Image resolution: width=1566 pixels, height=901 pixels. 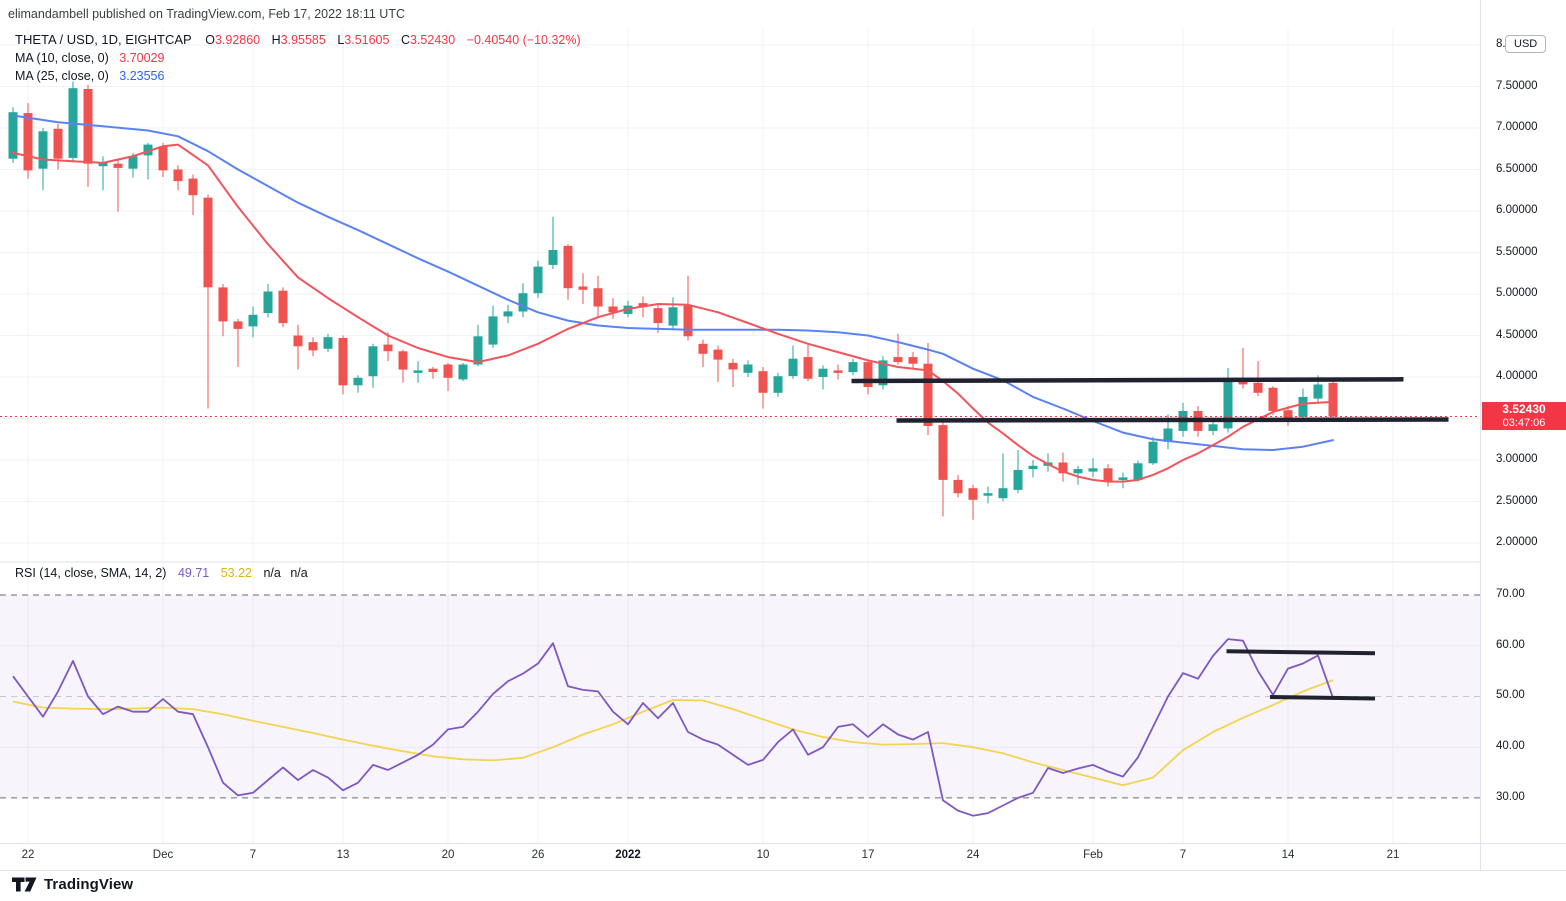 I want to click on price-tick-label: 5.50000, so click(x=1517, y=252).